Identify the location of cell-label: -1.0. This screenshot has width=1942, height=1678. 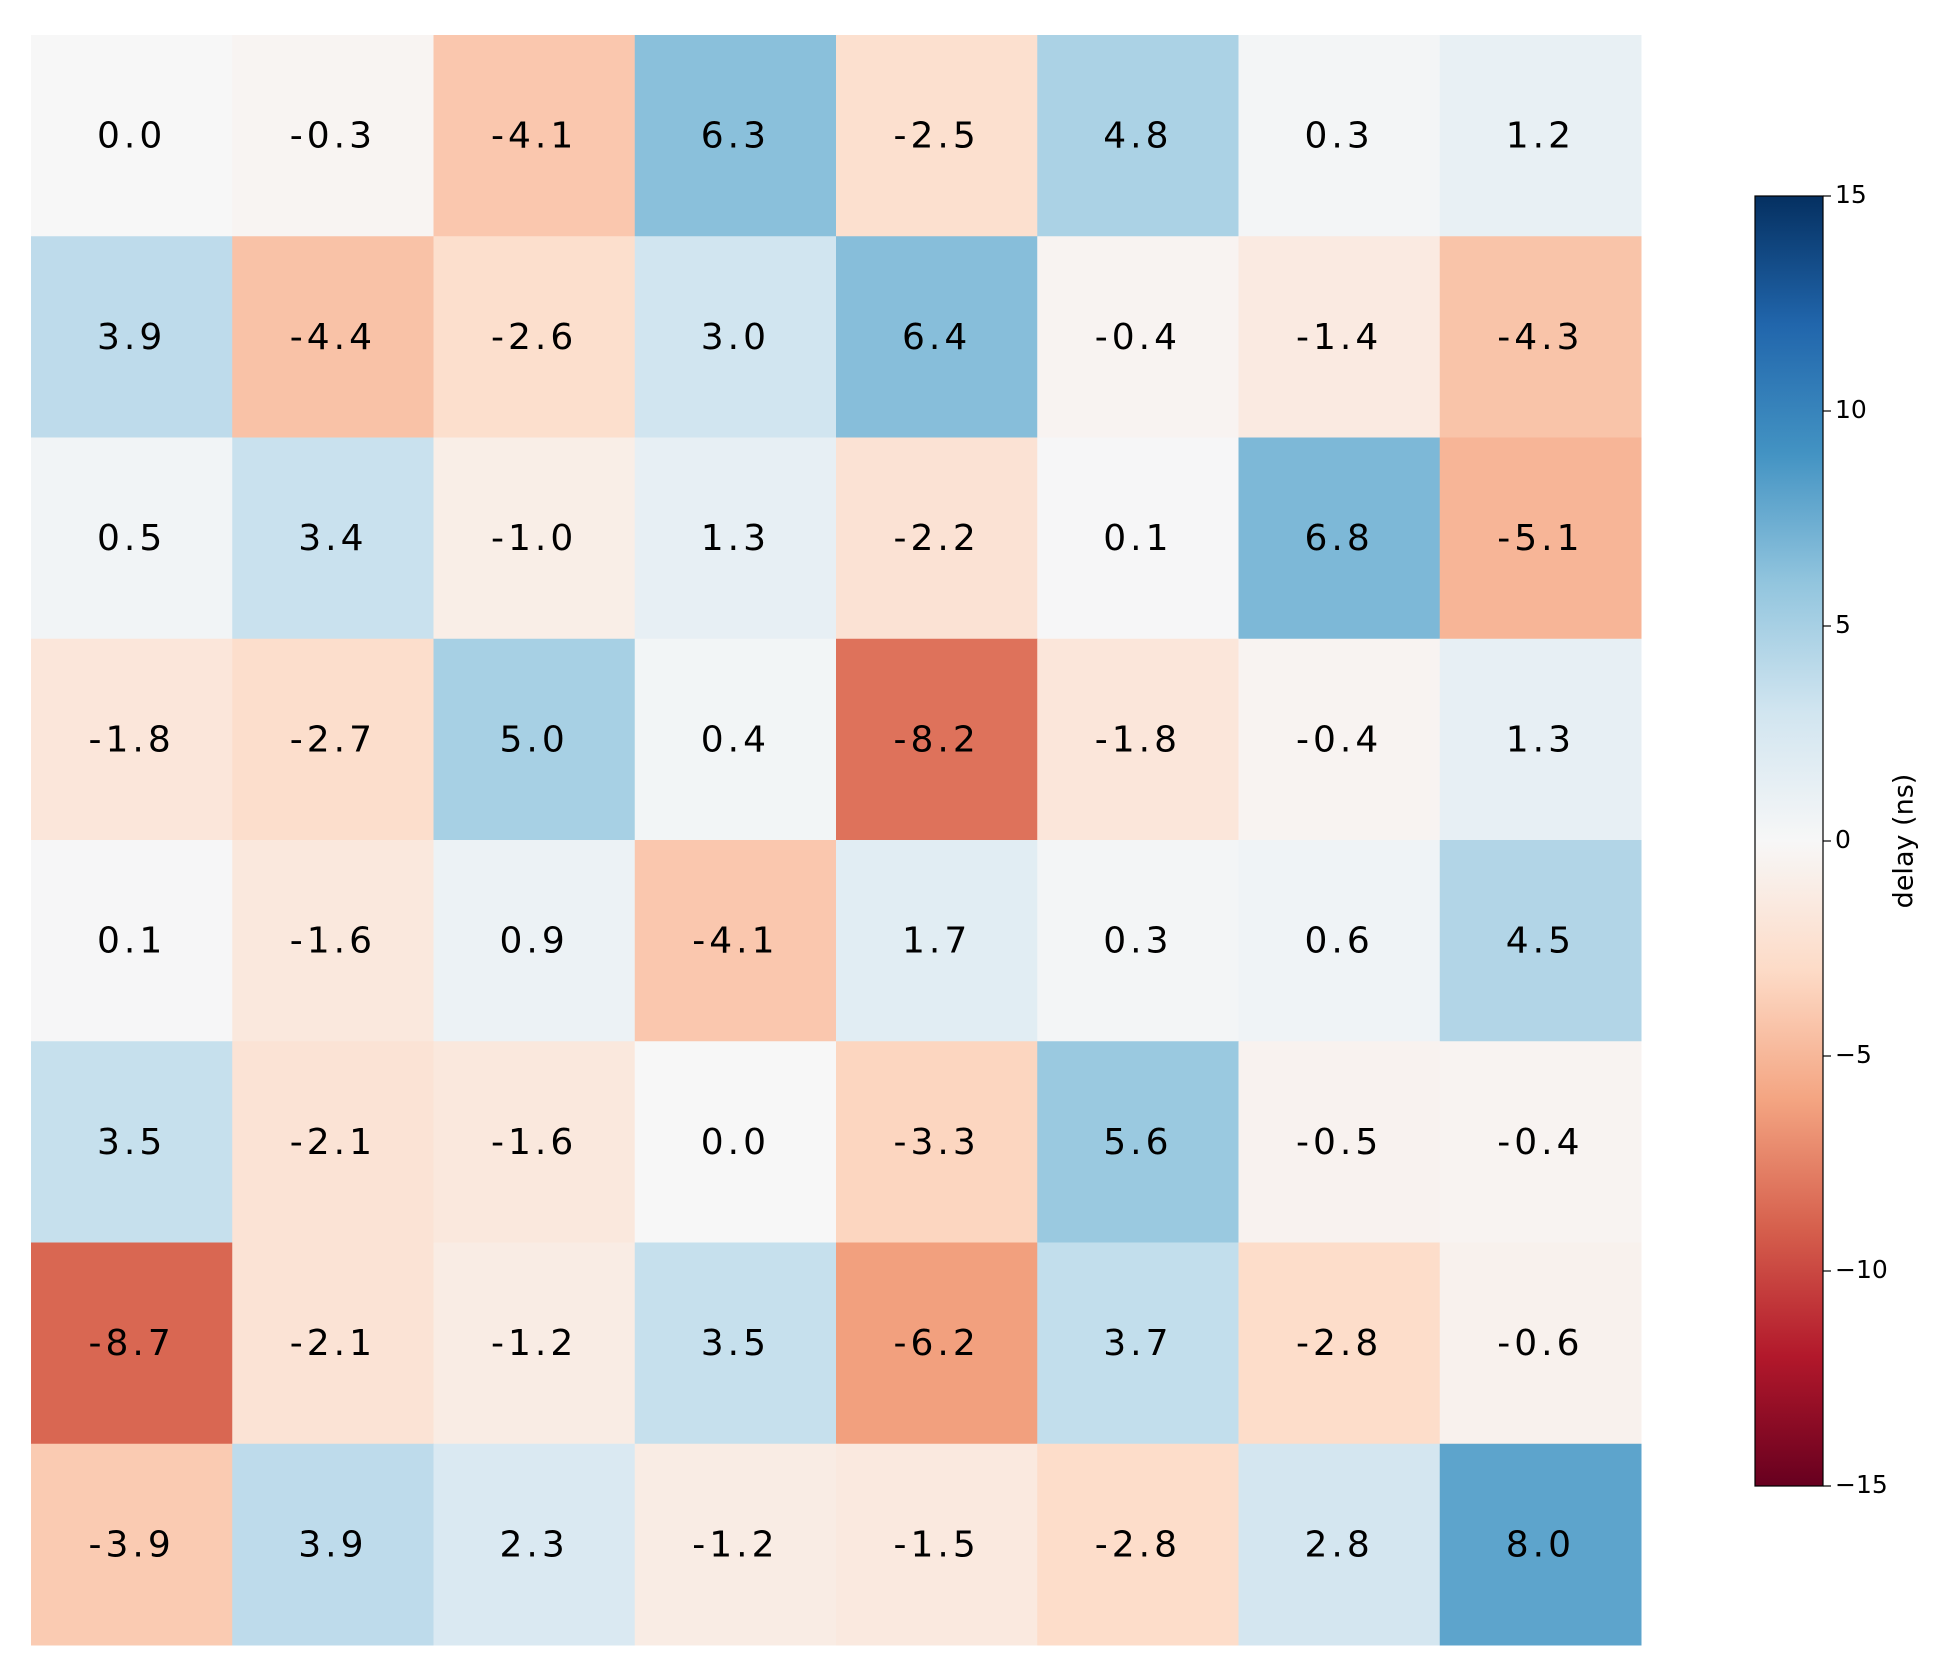
(534, 538).